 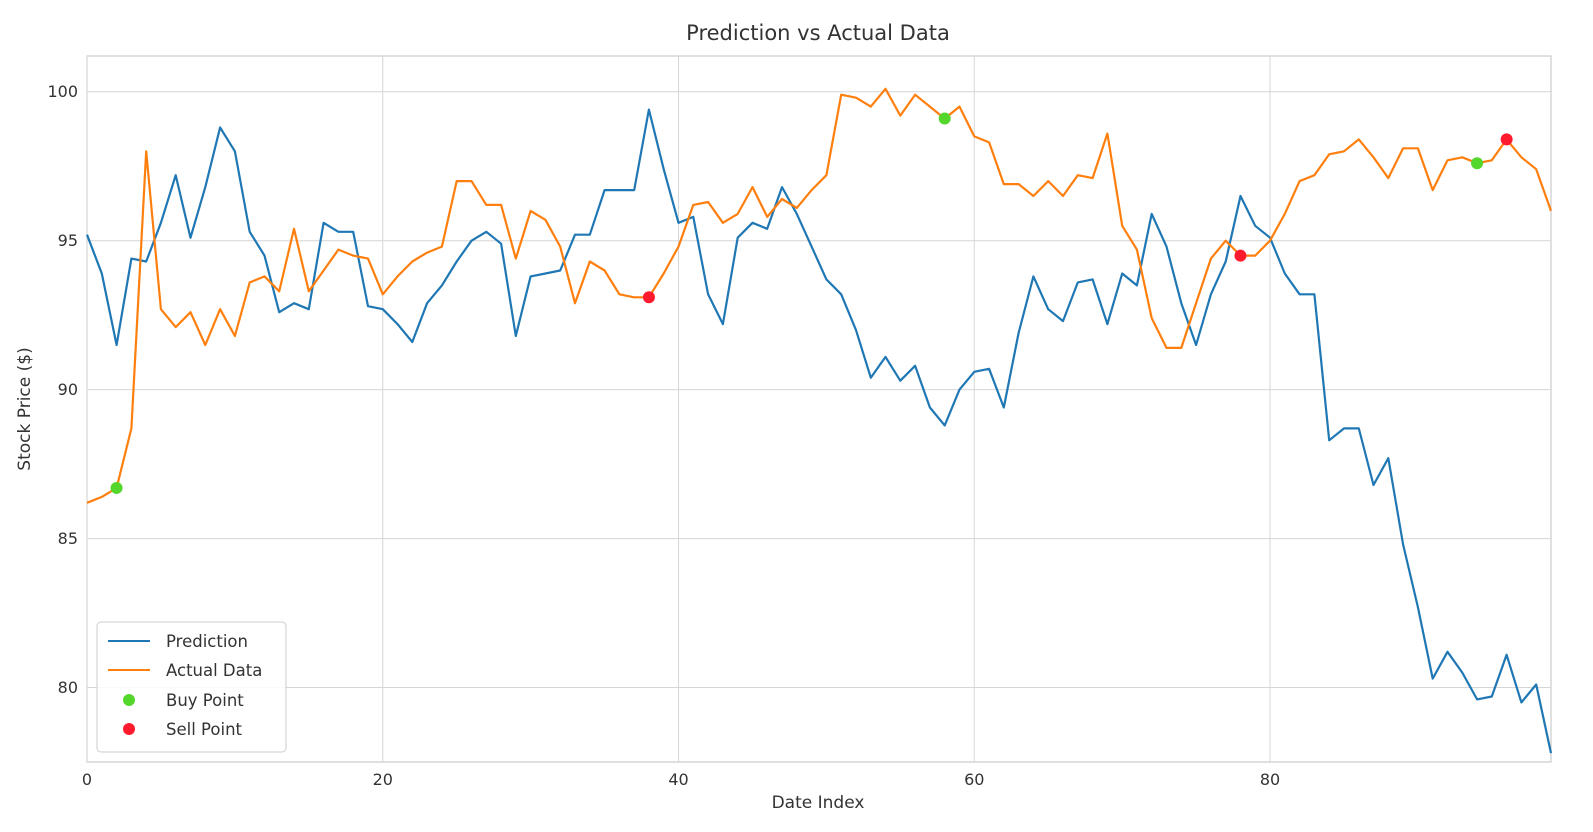 What do you see at coordinates (87, 779) in the screenshot?
I see `x-tick-label: 0` at bounding box center [87, 779].